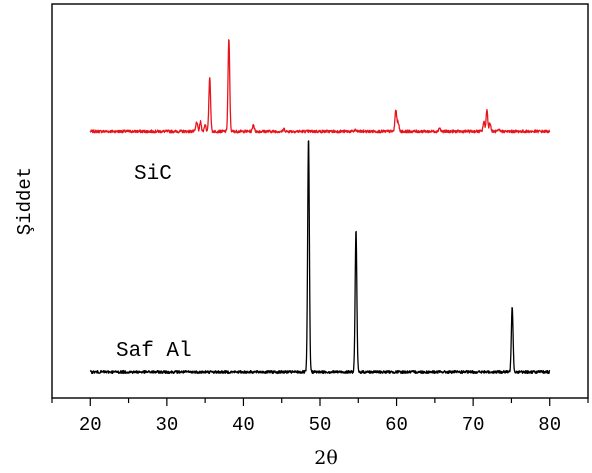 The width and height of the screenshot is (592, 473). What do you see at coordinates (90, 425) in the screenshot?
I see `x-tick-label: 20` at bounding box center [90, 425].